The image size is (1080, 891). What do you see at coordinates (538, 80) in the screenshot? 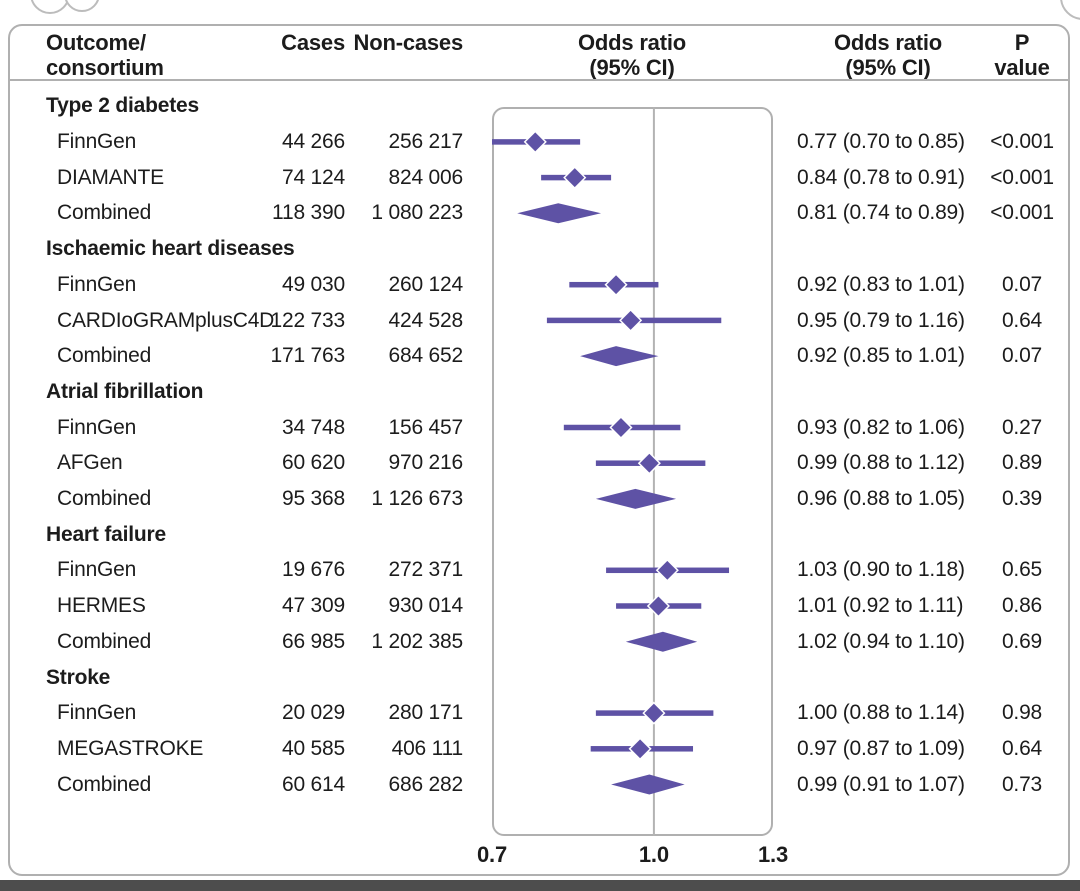
I see `header-separator` at bounding box center [538, 80].